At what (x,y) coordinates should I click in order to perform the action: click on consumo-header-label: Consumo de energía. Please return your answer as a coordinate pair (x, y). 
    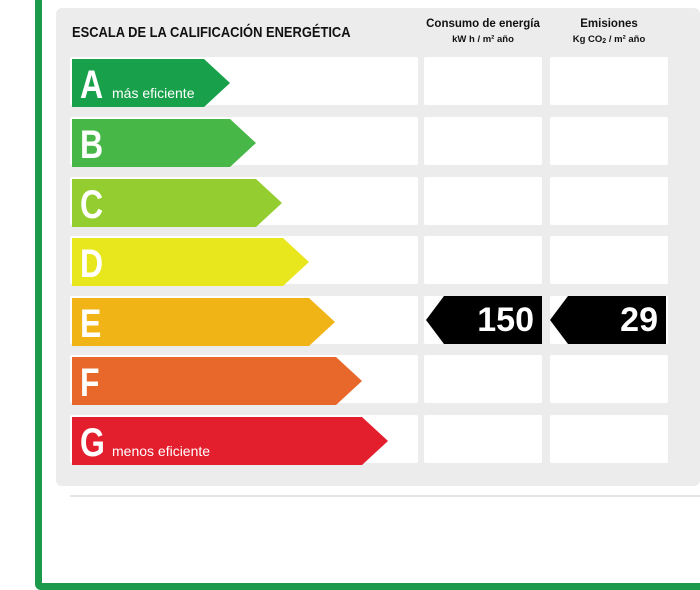
    Looking at the image, I should click on (483, 24).